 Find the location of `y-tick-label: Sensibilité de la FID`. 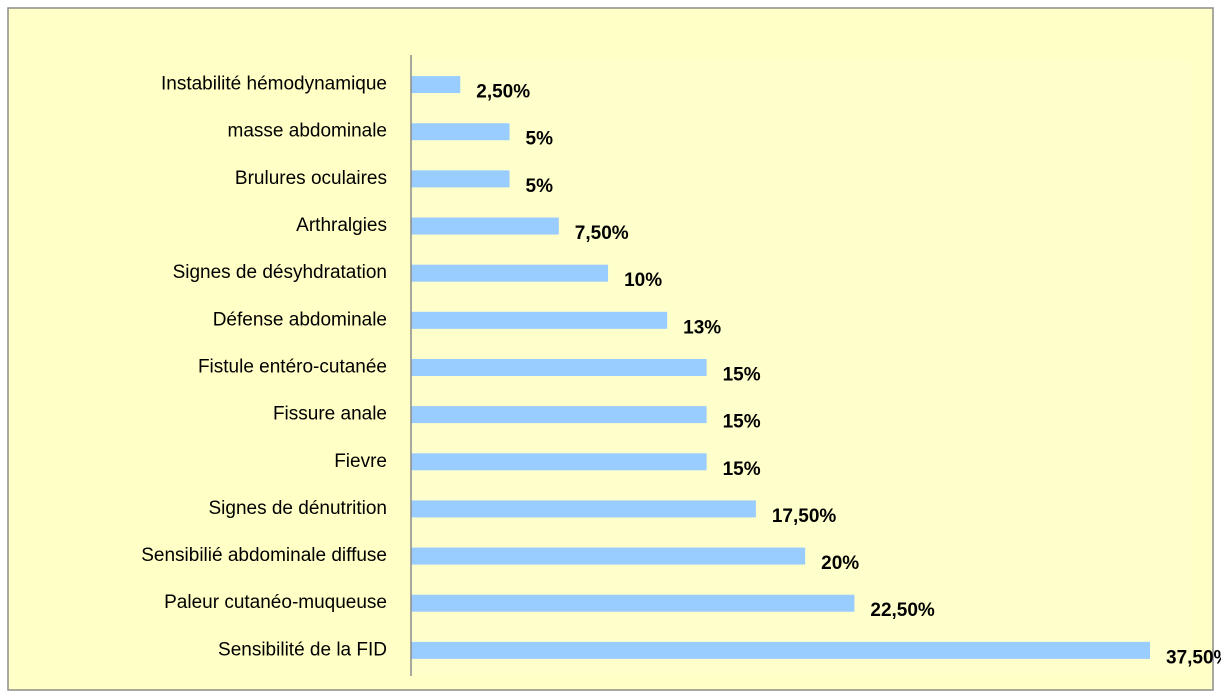

y-tick-label: Sensibilité de la FID is located at coordinates (302, 649).